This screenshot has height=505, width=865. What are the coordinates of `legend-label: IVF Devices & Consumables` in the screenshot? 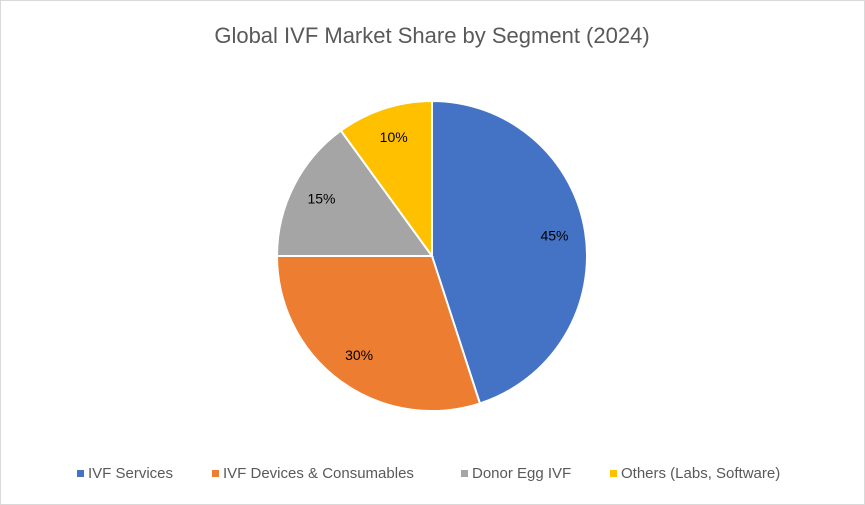 It's located at (318, 473).